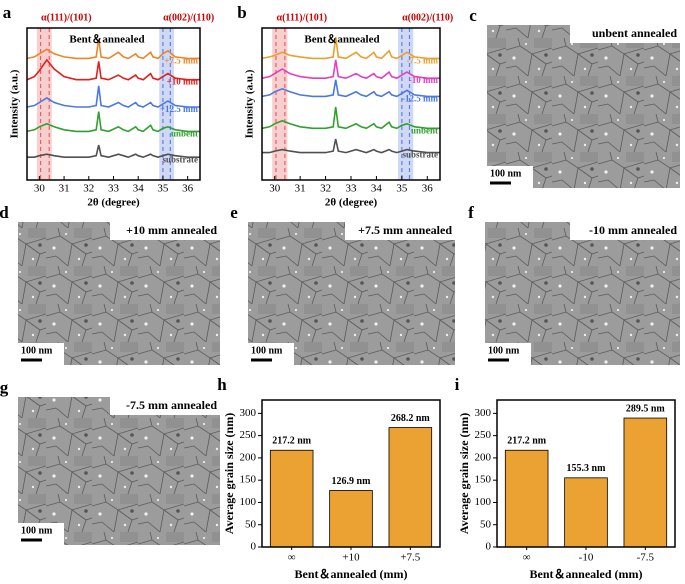 Image resolution: width=685 pixels, height=584 pixels. Describe the element at coordinates (424, 80) in the screenshot. I see `series-label: -10 mm` at that location.